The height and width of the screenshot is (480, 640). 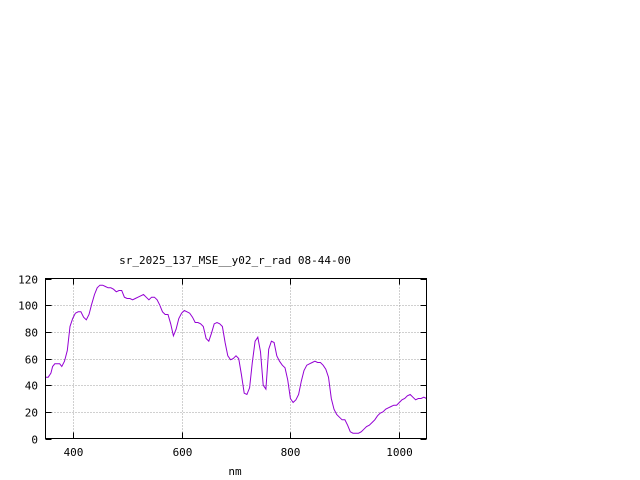 I want to click on y-tick-label: 20, so click(x=31, y=413).